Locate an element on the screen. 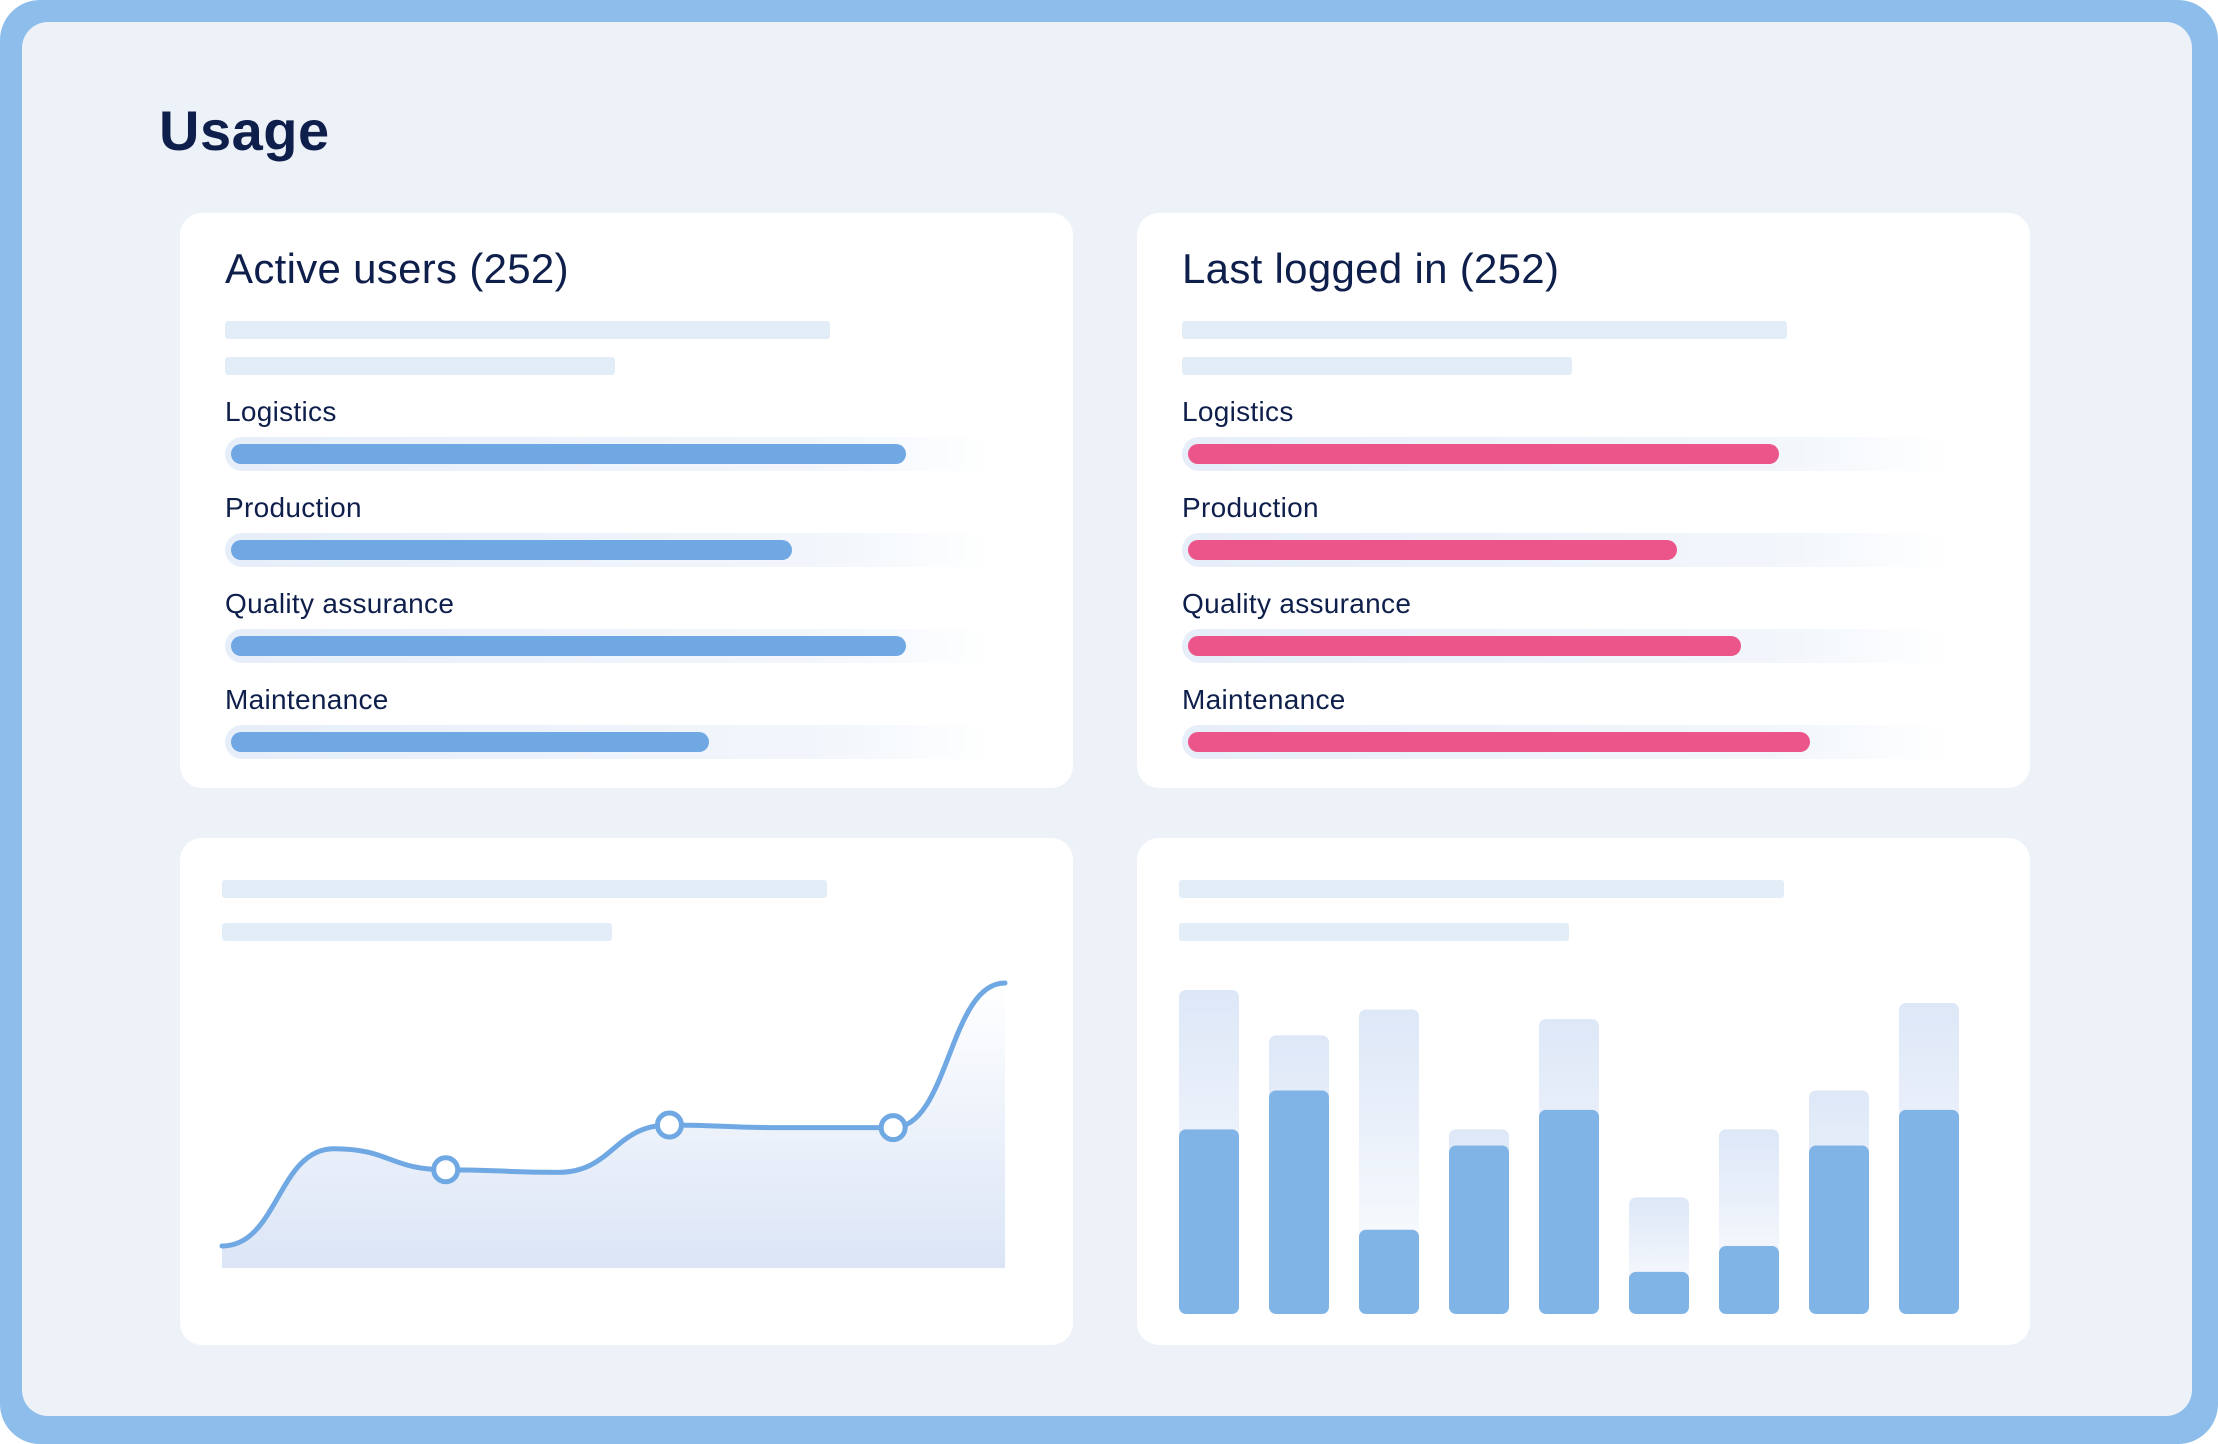 This screenshot has height=1444, width=2218. area-chart-card is located at coordinates (626, 1091).